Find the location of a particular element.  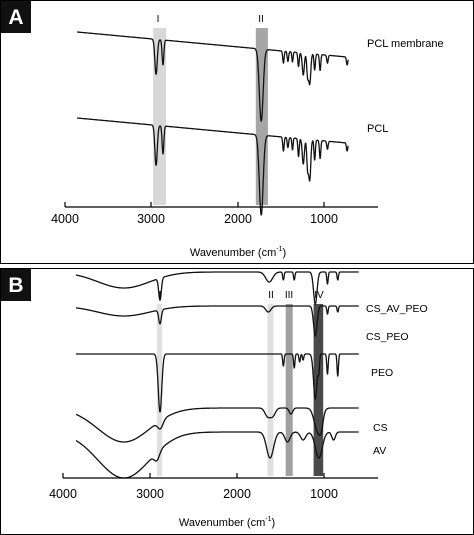

panel-a-ticks is located at coordinates (194, 204).